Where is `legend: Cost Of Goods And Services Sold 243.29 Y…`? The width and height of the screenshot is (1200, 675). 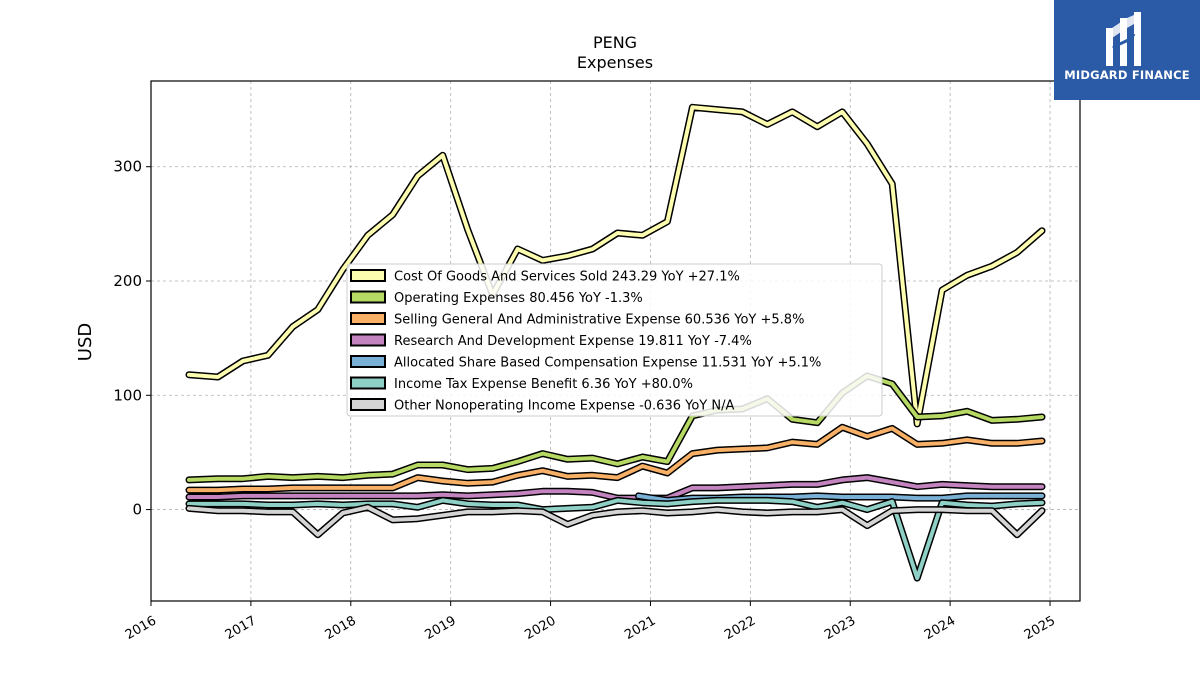
legend: Cost Of Goods And Services Sold 243.29 Y… is located at coordinates (614, 340).